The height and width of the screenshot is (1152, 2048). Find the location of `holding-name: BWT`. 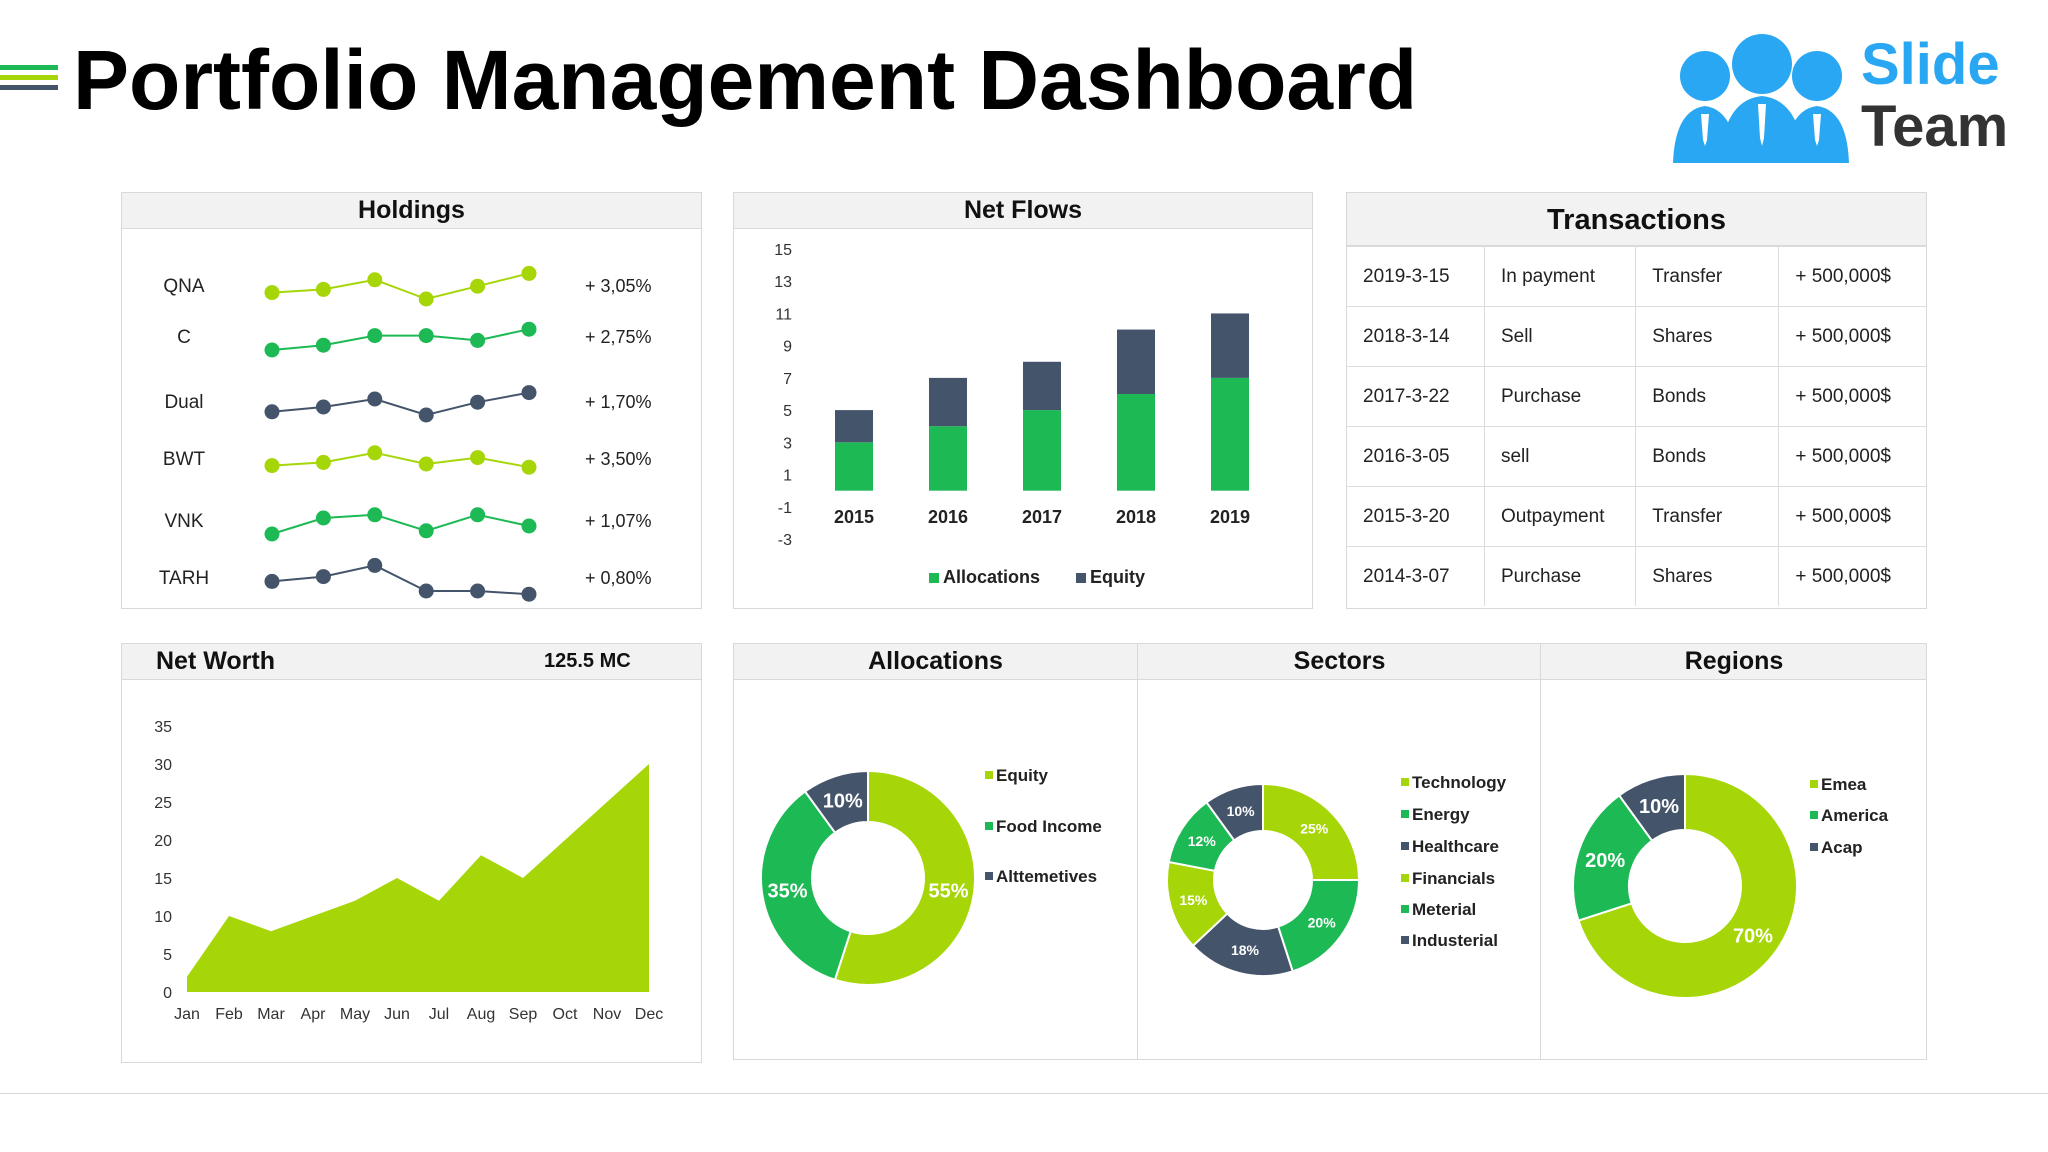

holding-name: BWT is located at coordinates (184, 459).